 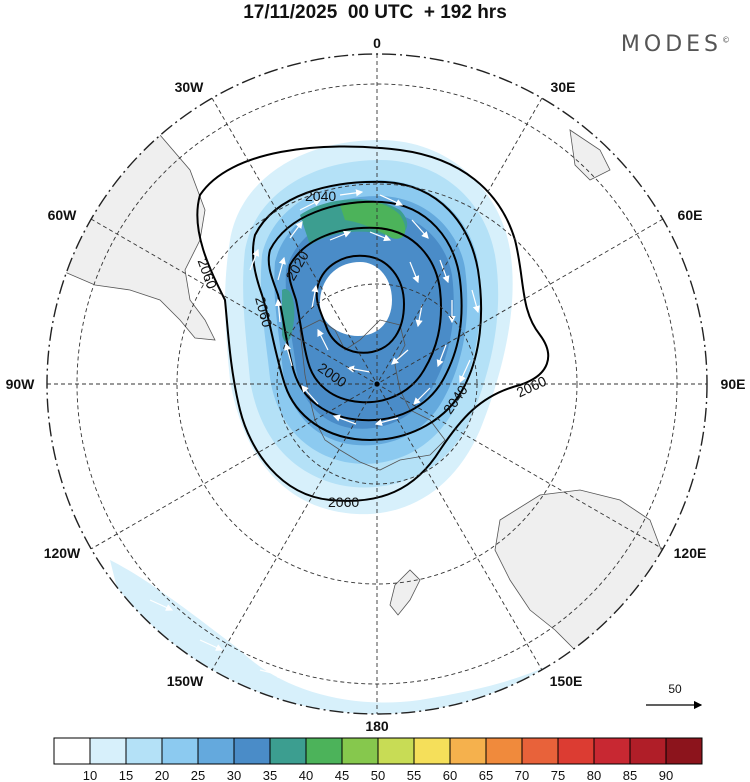 What do you see at coordinates (320, 196) in the screenshot?
I see `contour-label: 2040` at bounding box center [320, 196].